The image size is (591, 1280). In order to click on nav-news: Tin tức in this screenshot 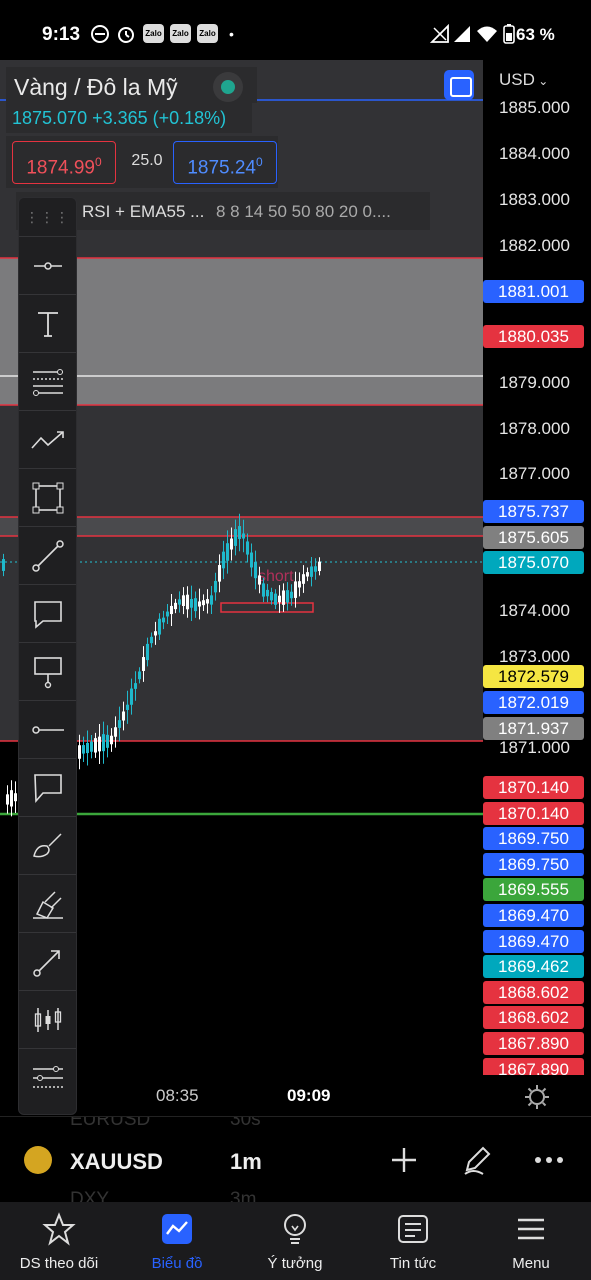, I will do `click(413, 1241)`.